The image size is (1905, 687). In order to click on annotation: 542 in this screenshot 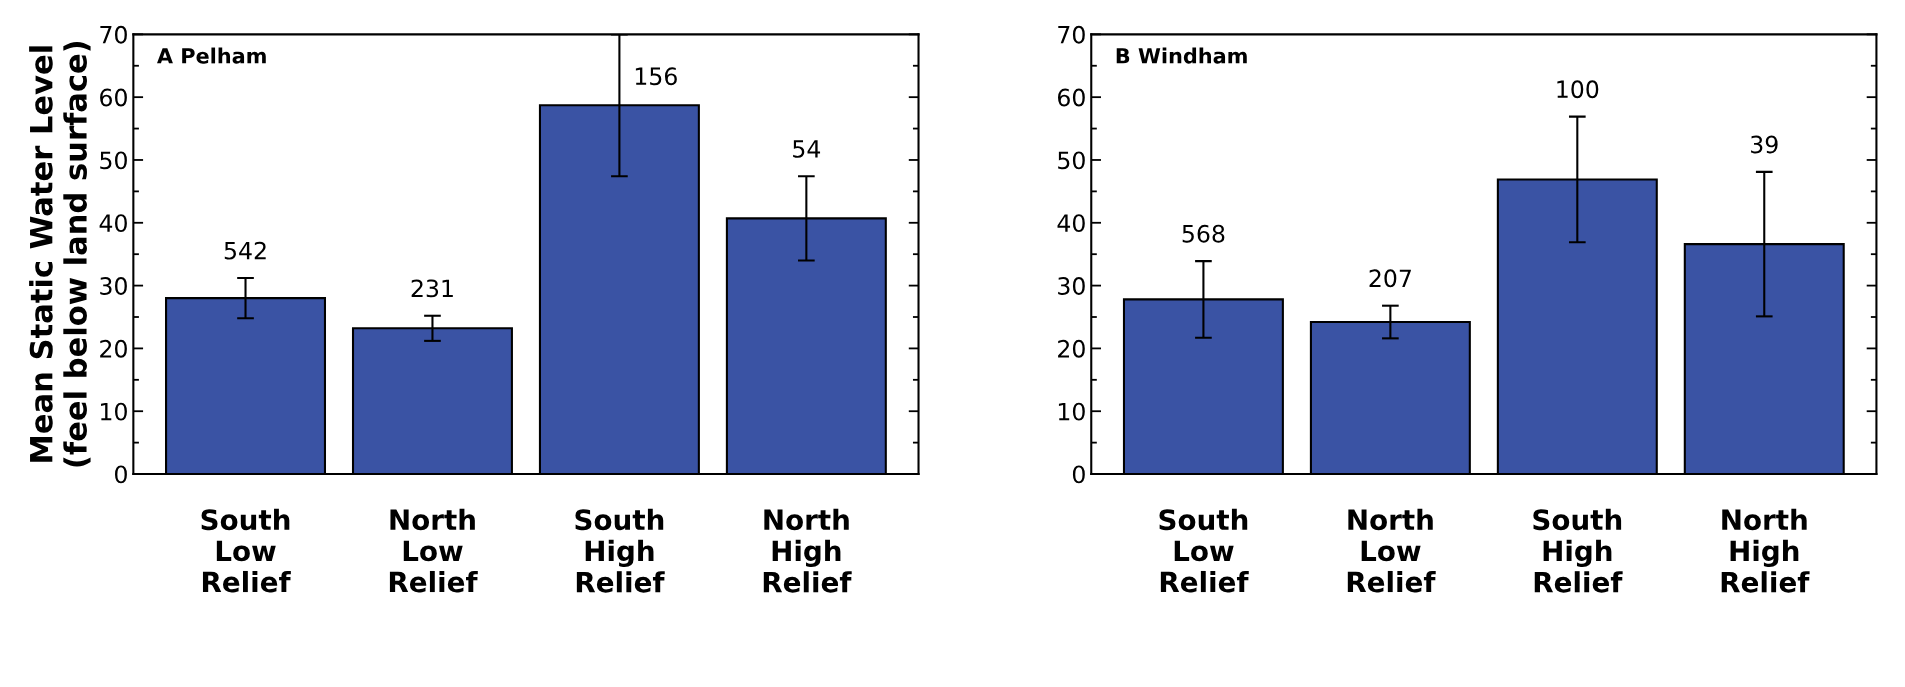, I will do `click(245, 250)`.